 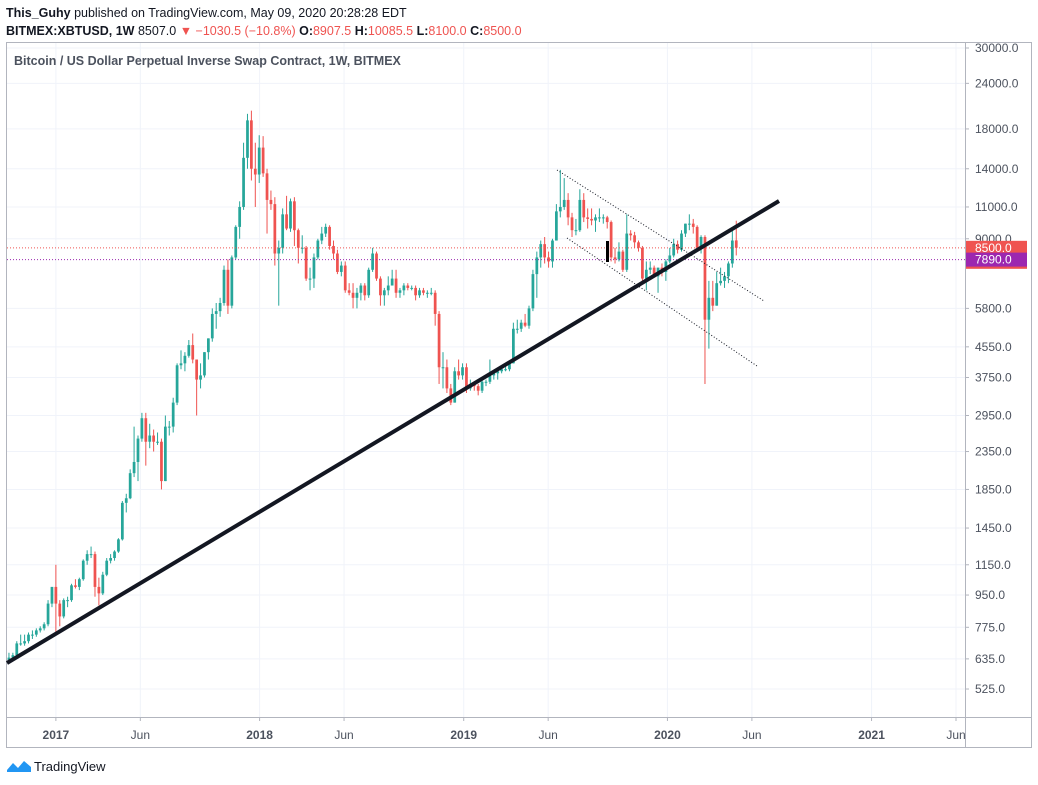 What do you see at coordinates (993, 416) in the screenshot?
I see `y-tick-label: 2950.0` at bounding box center [993, 416].